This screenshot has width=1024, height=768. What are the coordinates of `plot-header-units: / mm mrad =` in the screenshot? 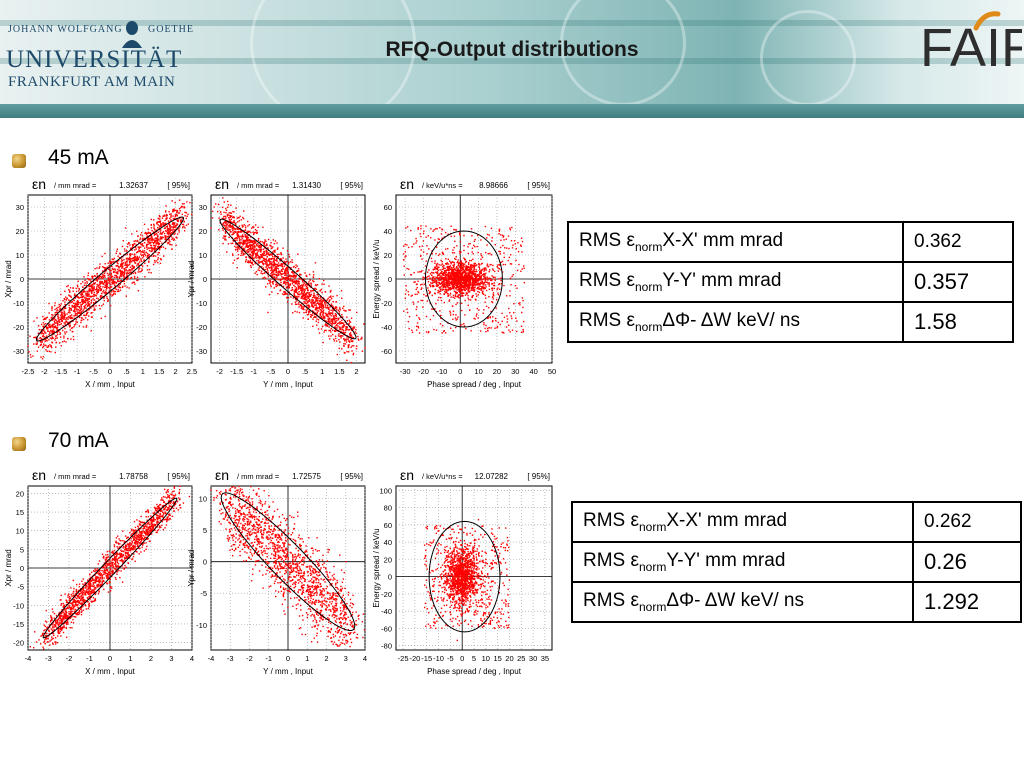 It's located at (258, 185).